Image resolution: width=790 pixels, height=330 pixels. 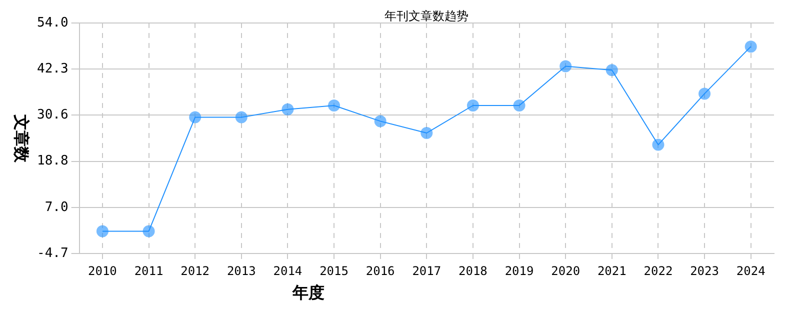 I want to click on x-axis-title: 年度, so click(x=308, y=292).